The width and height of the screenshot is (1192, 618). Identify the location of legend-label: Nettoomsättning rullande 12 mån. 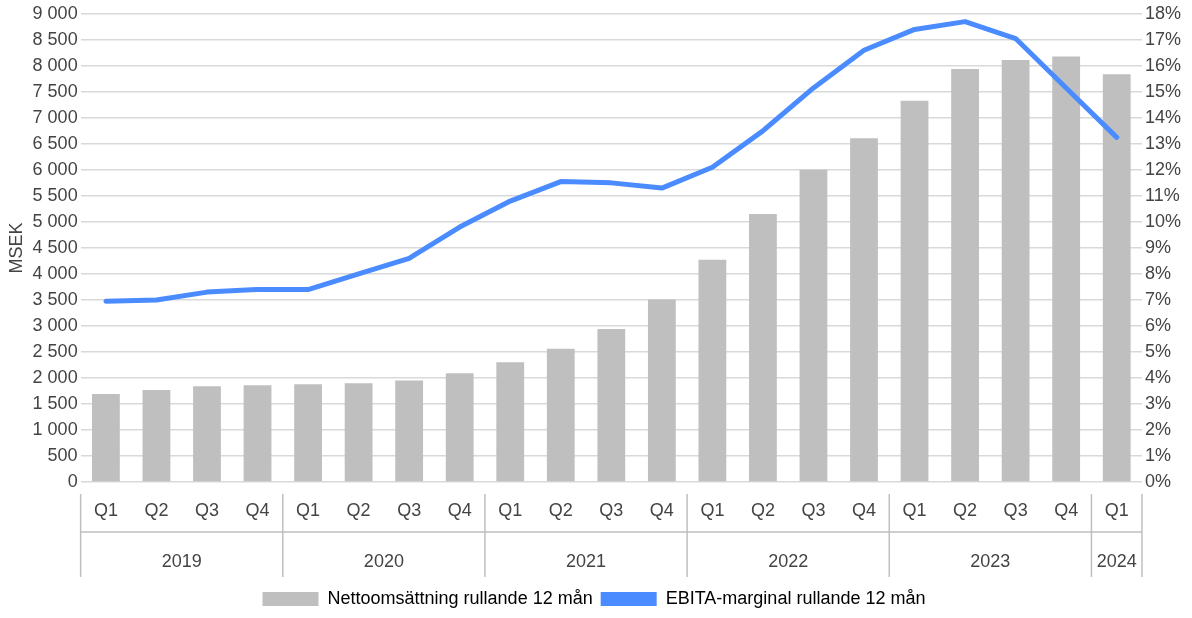
(460, 597).